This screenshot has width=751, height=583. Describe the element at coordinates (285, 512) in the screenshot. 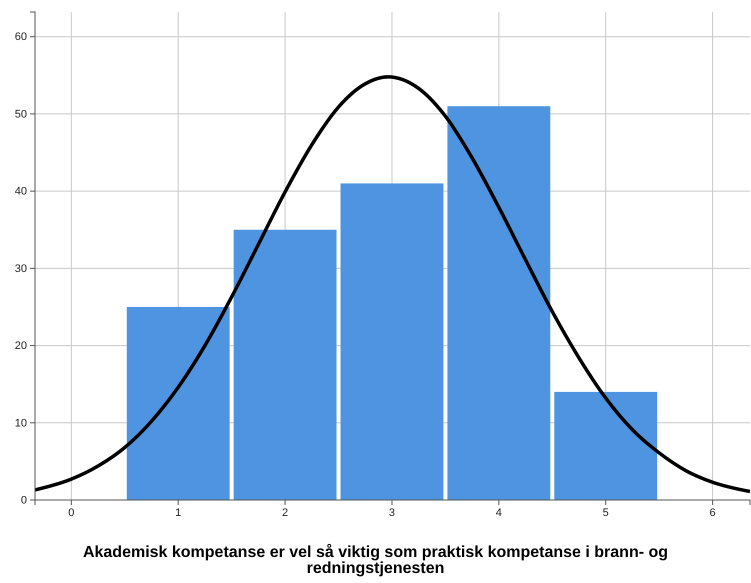

I see `x-tick-label: 2` at that location.